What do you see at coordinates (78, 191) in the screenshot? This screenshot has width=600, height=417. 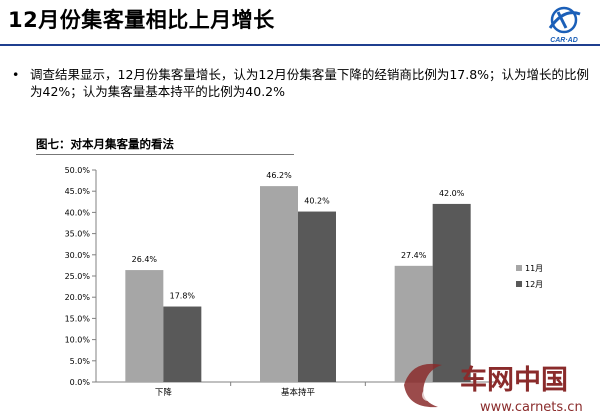 I see `y-tick-label: 45.0%` at bounding box center [78, 191].